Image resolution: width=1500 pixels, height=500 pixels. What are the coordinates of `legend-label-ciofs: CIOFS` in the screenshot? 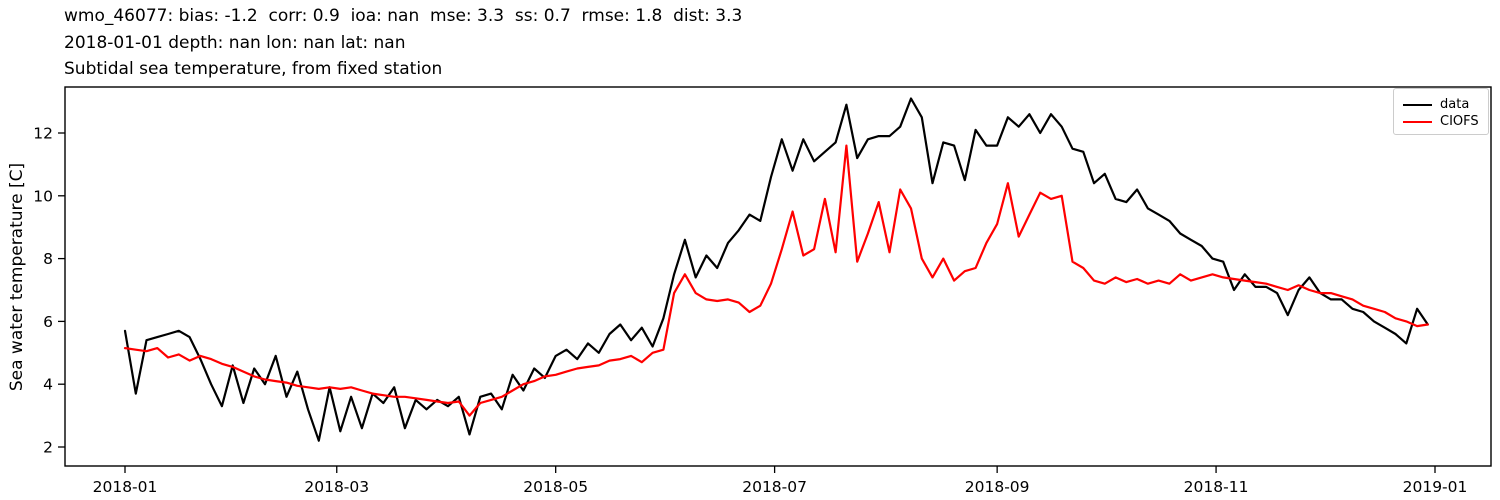 It's located at (1459, 121).